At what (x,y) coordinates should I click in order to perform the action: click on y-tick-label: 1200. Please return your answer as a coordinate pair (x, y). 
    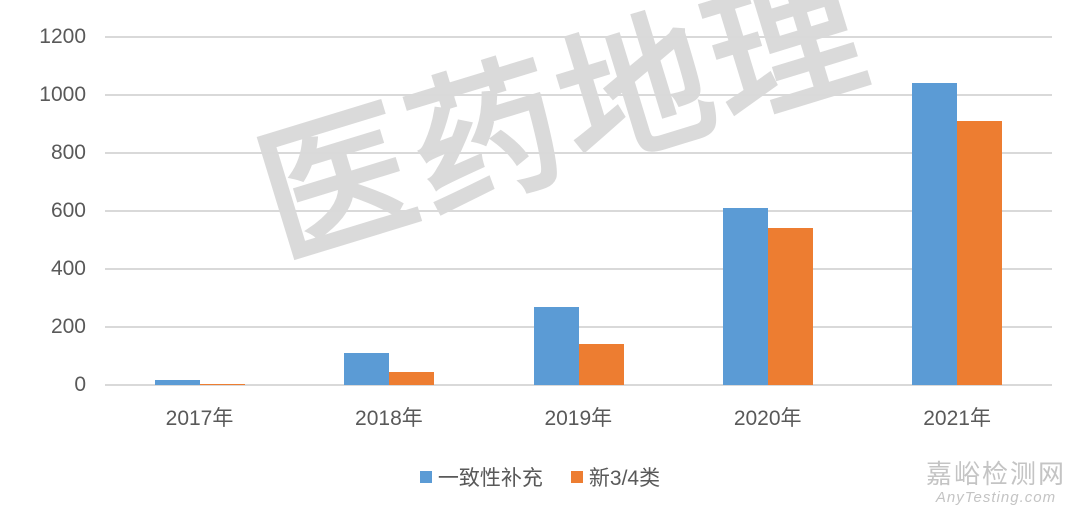
    Looking at the image, I should click on (62, 36).